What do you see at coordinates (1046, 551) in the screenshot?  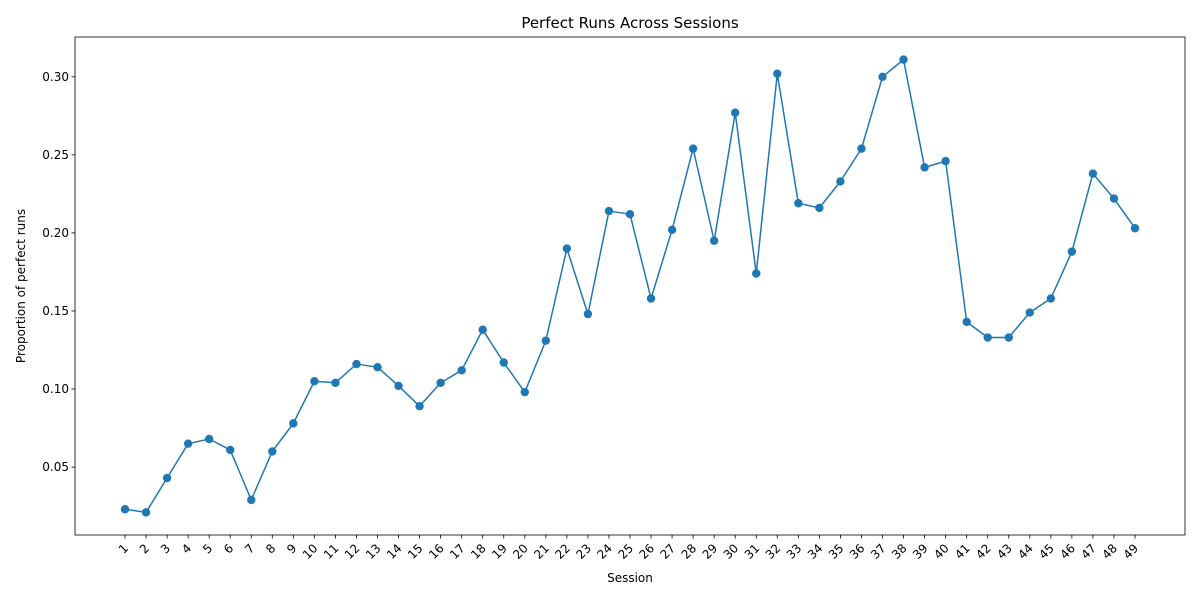 I see `x-tick-label: 45` at bounding box center [1046, 551].